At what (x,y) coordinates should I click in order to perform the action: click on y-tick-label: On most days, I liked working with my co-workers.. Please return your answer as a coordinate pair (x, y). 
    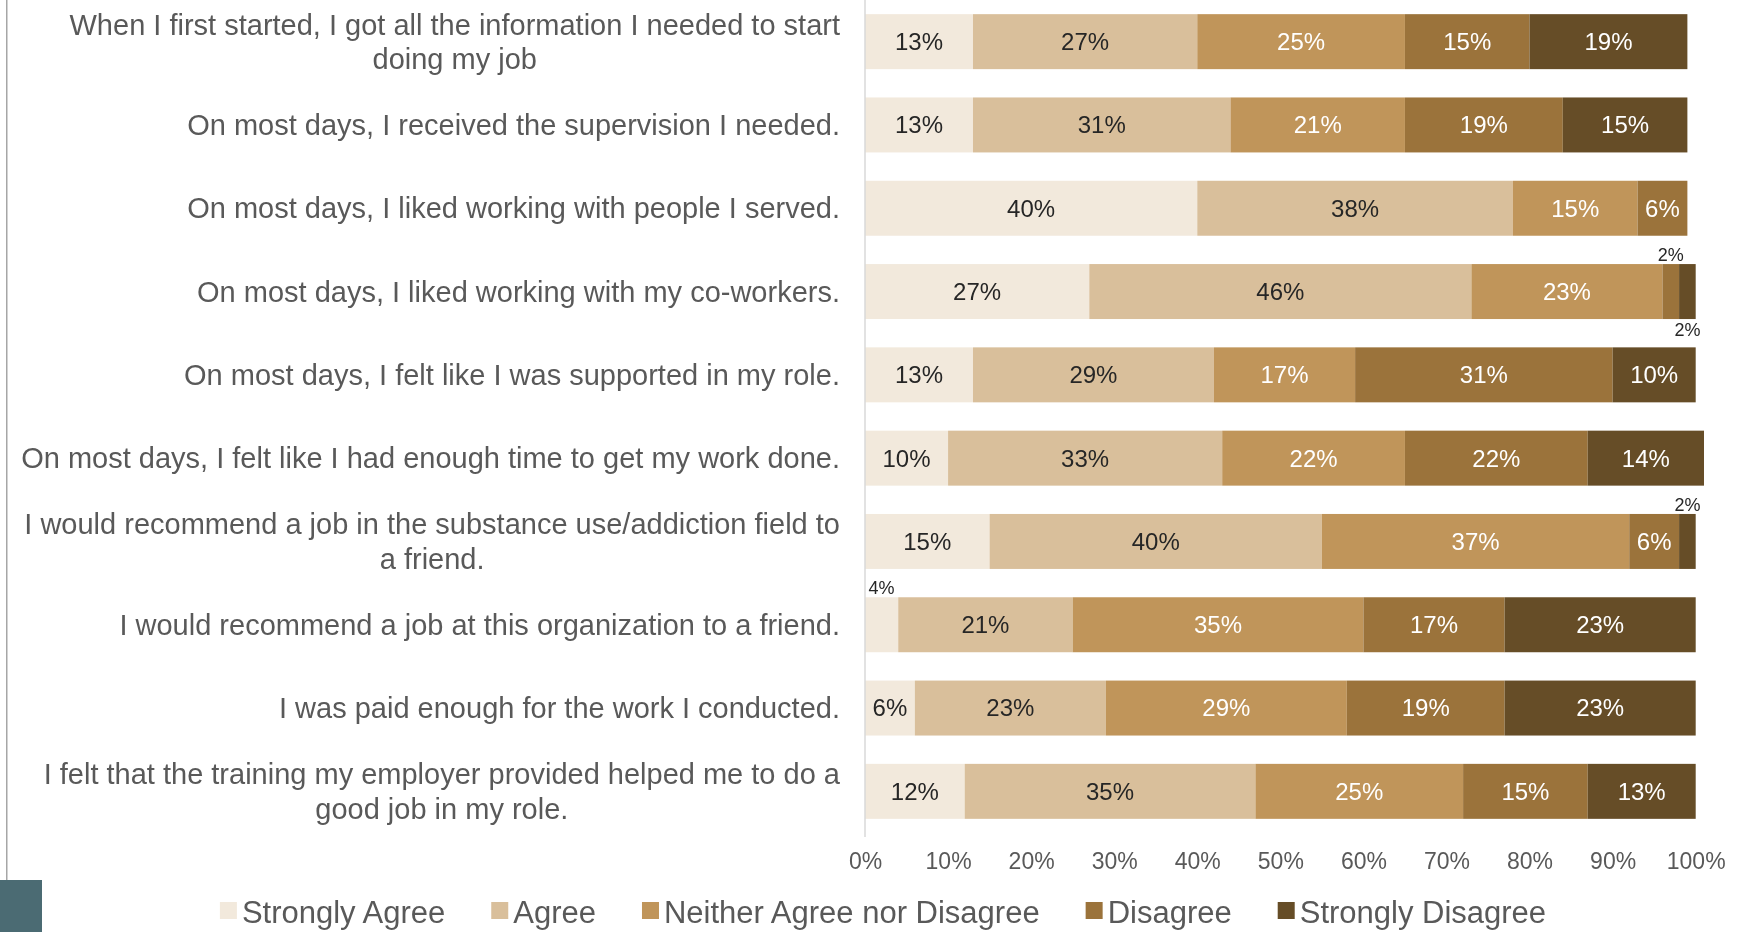
    Looking at the image, I should click on (518, 291).